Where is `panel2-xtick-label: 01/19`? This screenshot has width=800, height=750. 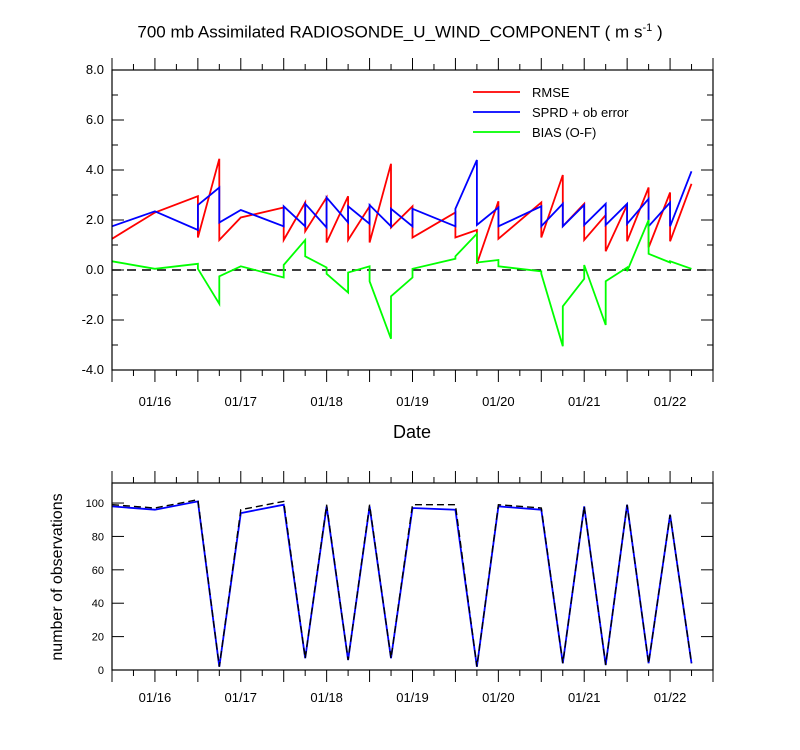
panel2-xtick-label: 01/19 is located at coordinates (412, 697).